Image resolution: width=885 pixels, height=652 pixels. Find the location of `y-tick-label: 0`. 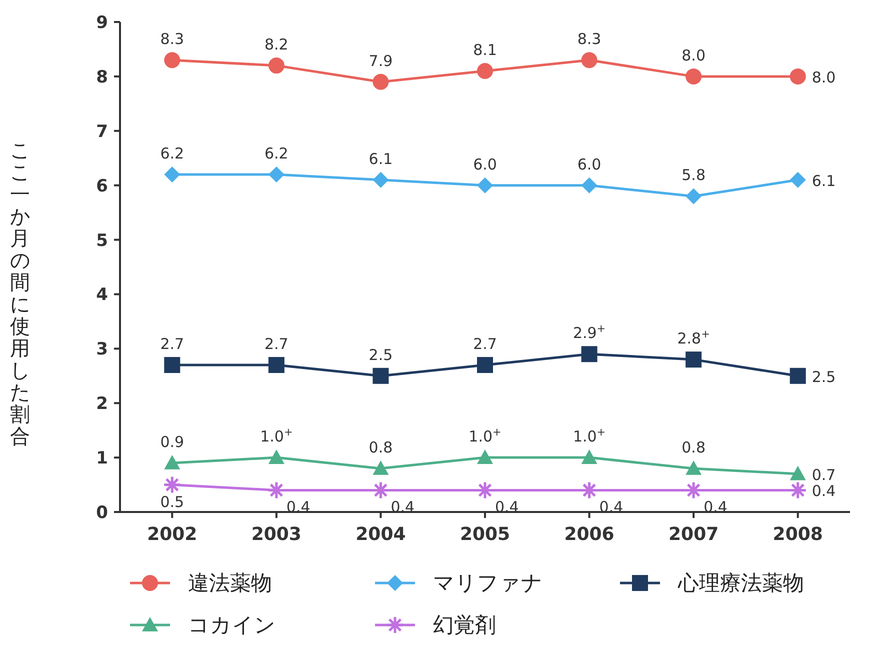

y-tick-label: 0 is located at coordinates (102, 513).